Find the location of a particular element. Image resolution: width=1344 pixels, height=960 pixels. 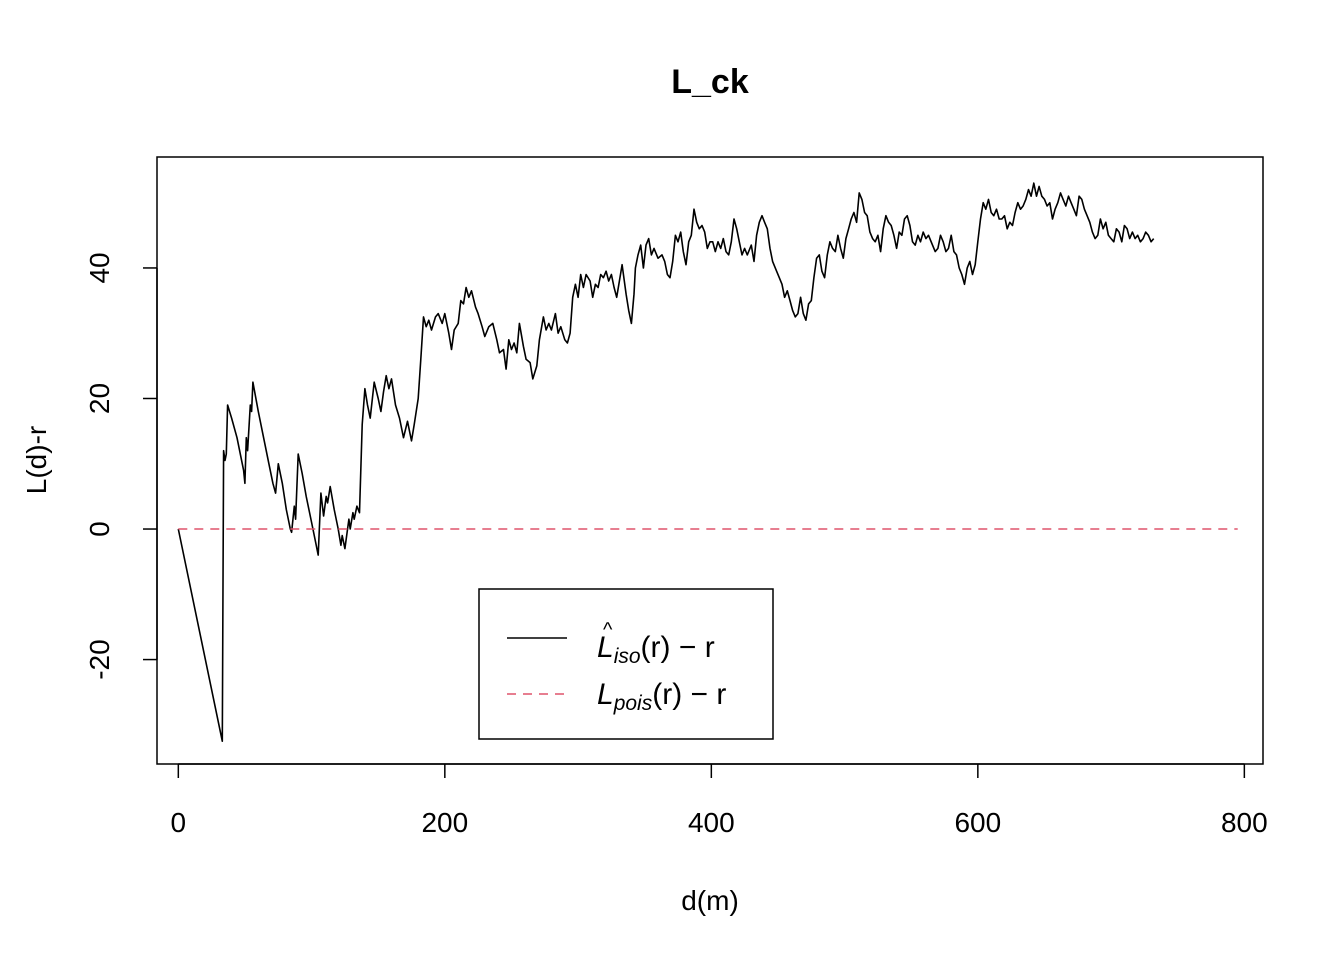

x-tick-label: 200 is located at coordinates (444, 822).